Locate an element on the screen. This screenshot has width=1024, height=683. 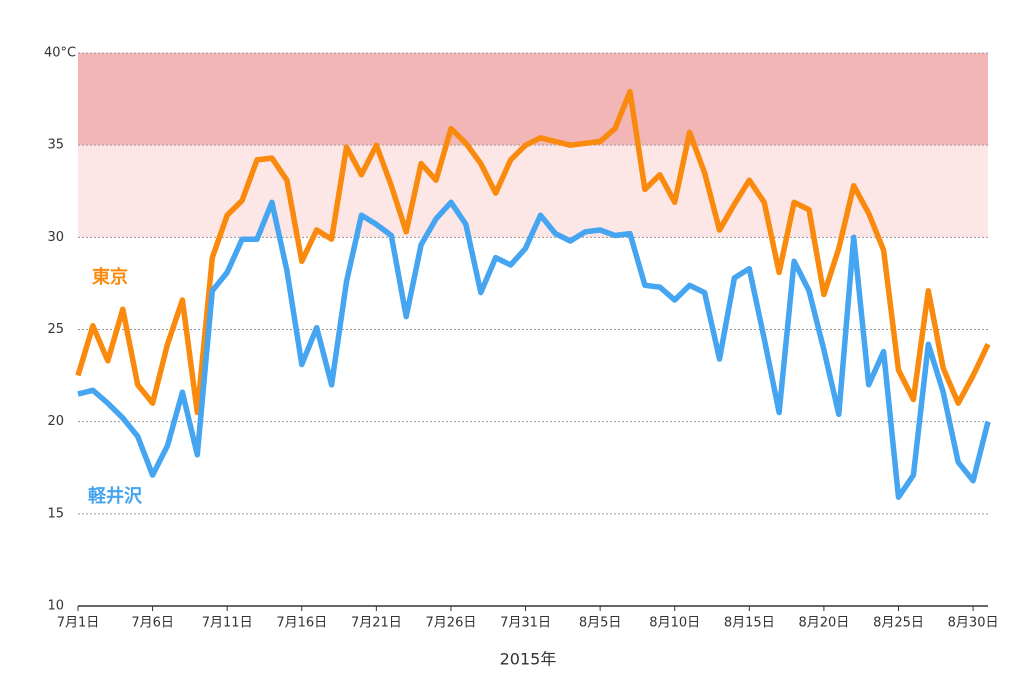
y-tick-label: 35 is located at coordinates (55, 145).